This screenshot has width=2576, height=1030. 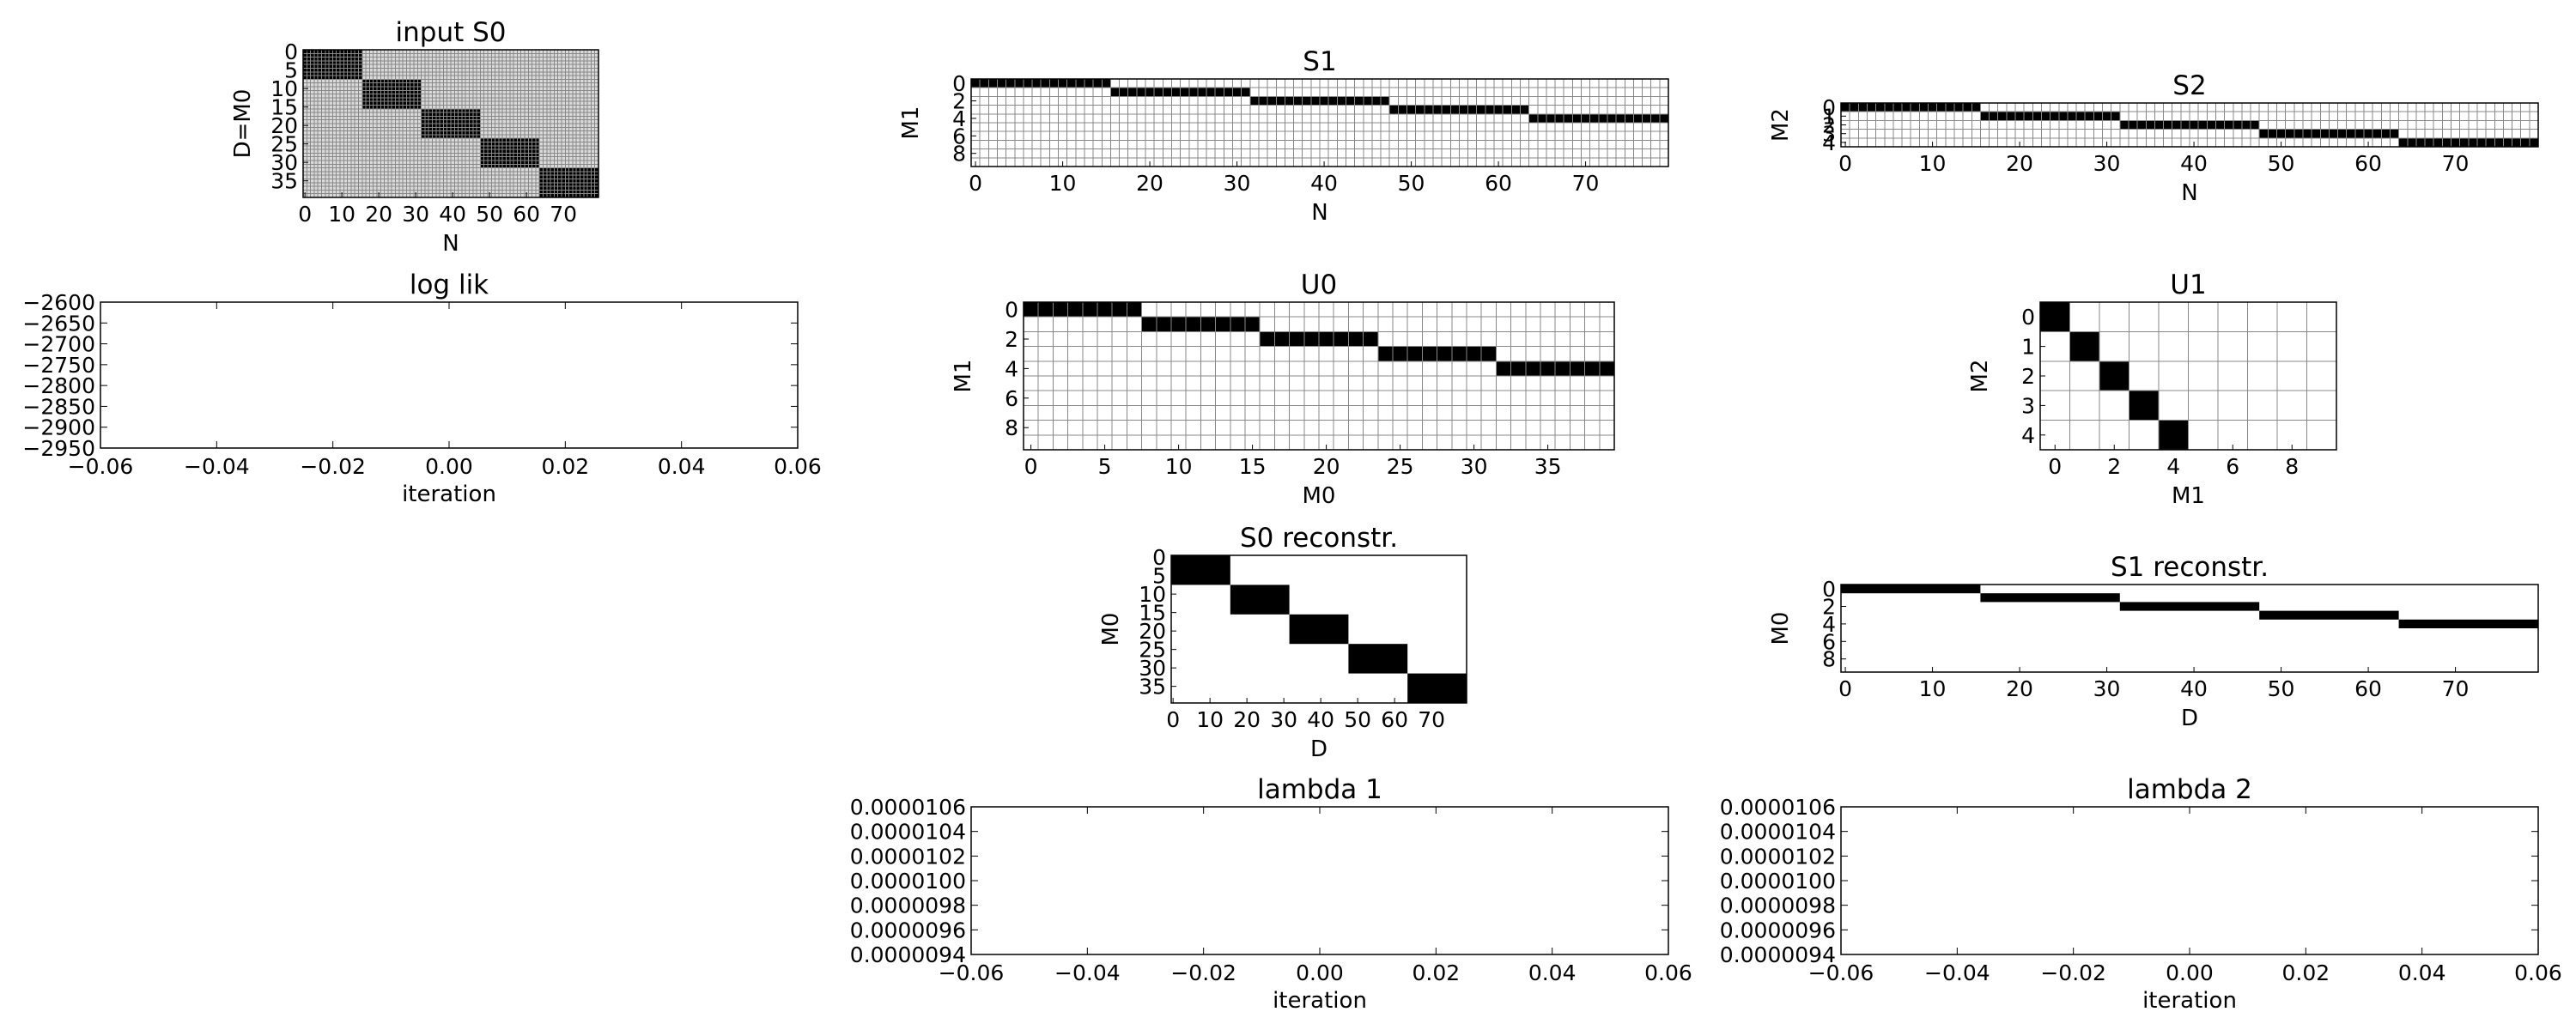 What do you see at coordinates (2114, 466) in the screenshot?
I see `x-tick-label: 2` at bounding box center [2114, 466].